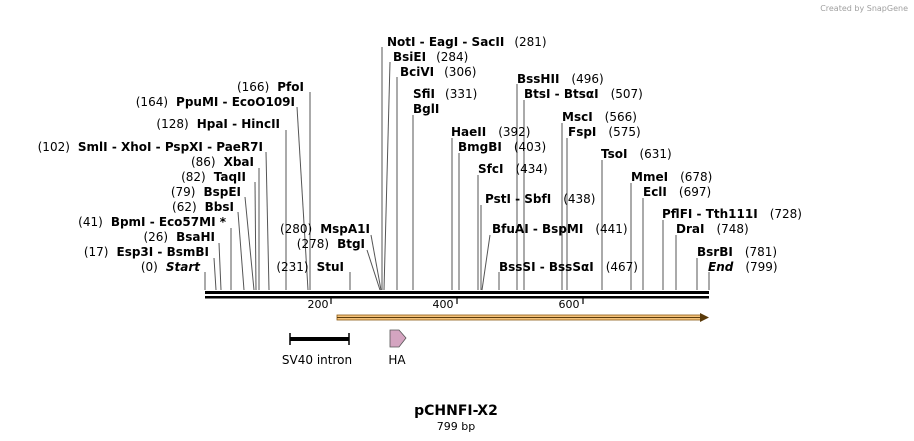 The image size is (914, 441). Describe the element at coordinates (179, 237) in the screenshot. I see `site-label: (26) BsaHI` at that location.